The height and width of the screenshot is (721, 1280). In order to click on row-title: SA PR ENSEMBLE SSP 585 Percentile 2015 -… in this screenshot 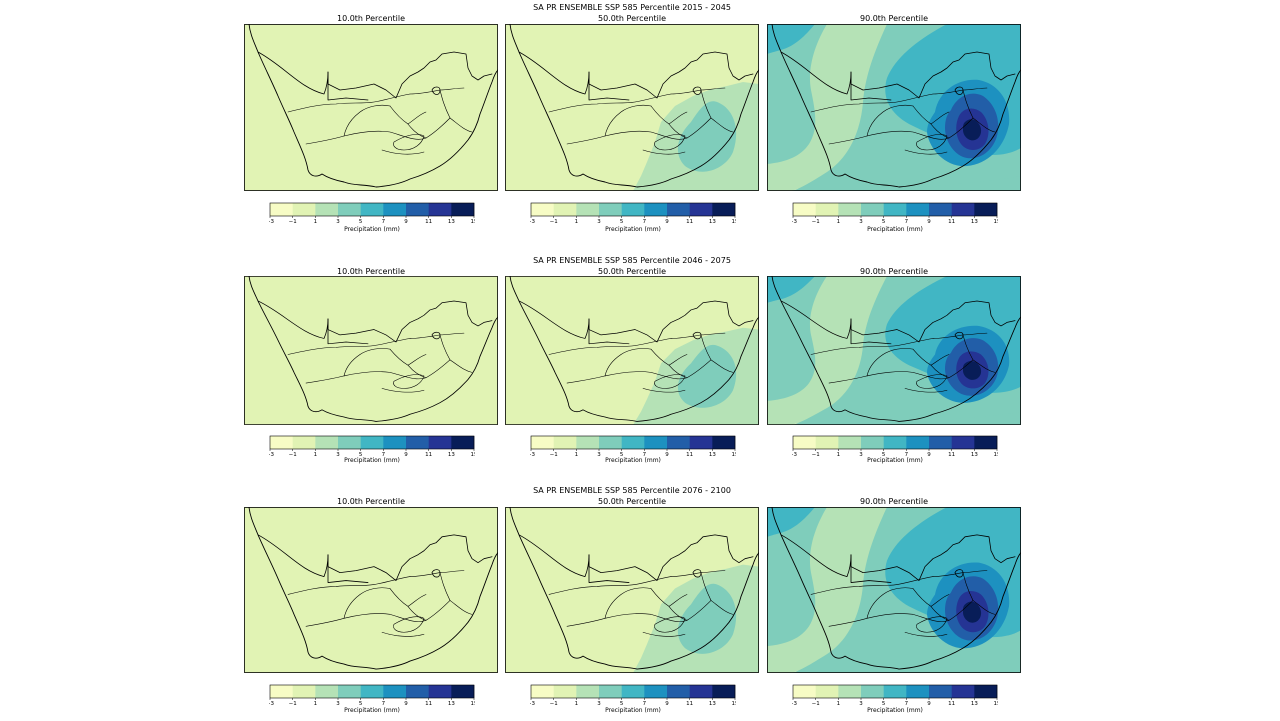, I will do `click(632, 7)`.